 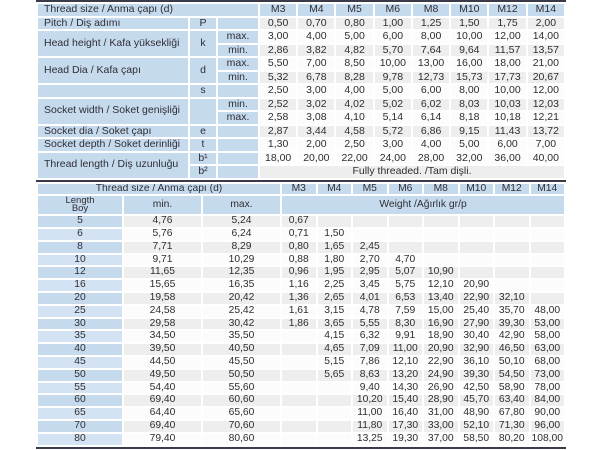 What do you see at coordinates (80, 439) in the screenshot?
I see `length-cell: 80` at bounding box center [80, 439].